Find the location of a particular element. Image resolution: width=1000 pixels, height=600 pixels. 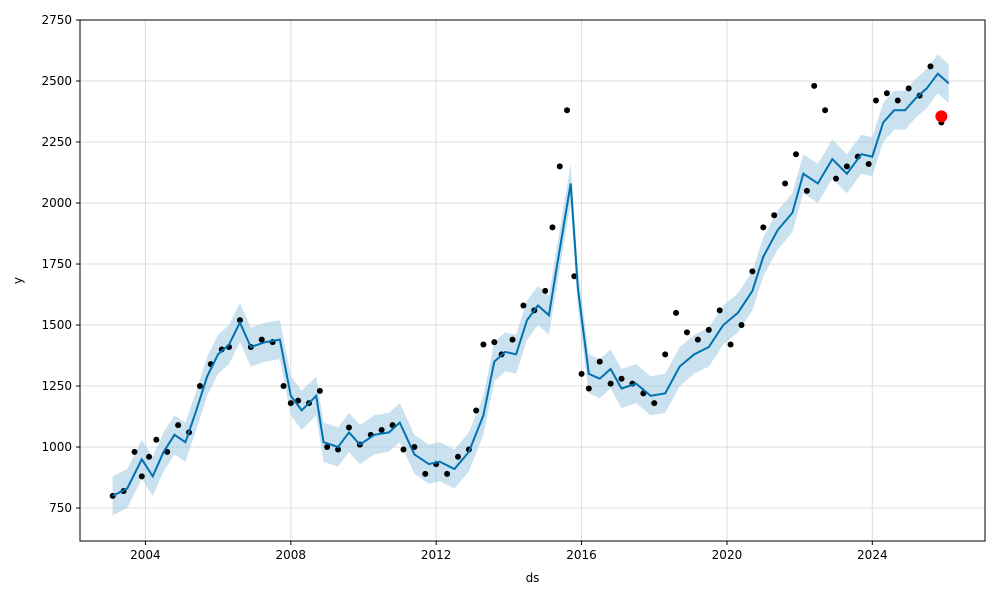

y-tick-label: 1250 is located at coordinates (56, 386).